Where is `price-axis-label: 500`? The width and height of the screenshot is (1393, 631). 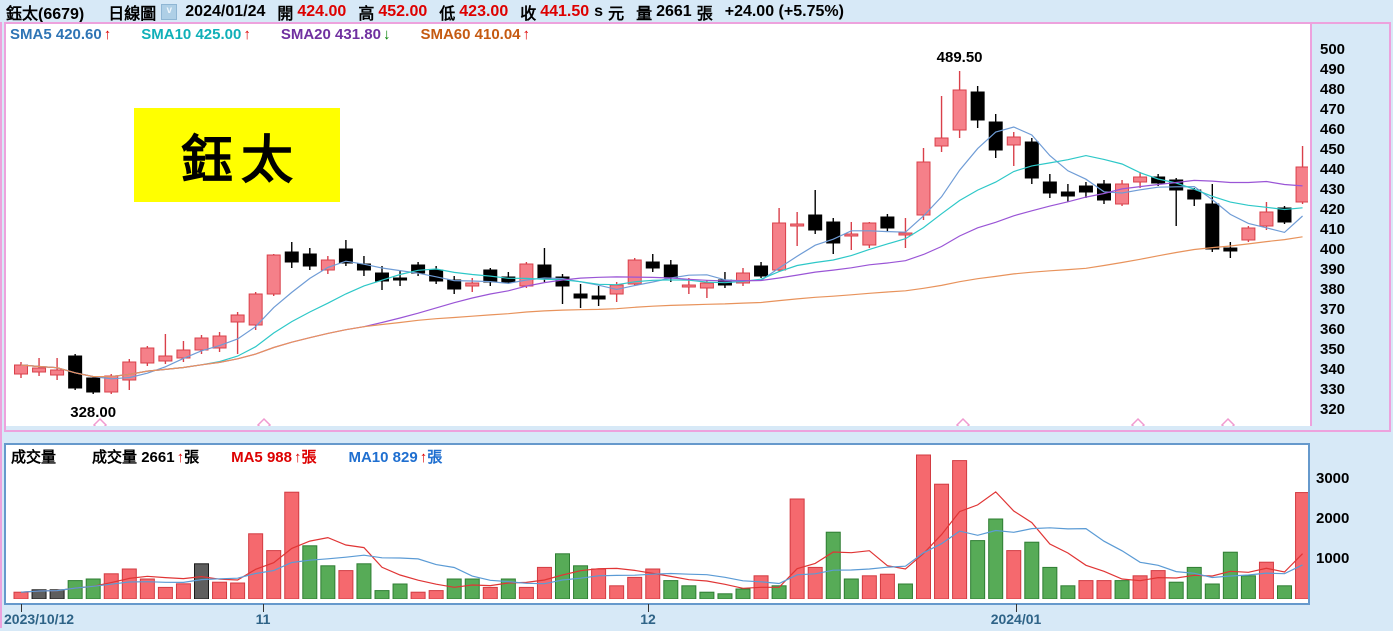 price-axis-label: 500 is located at coordinates (1333, 49).